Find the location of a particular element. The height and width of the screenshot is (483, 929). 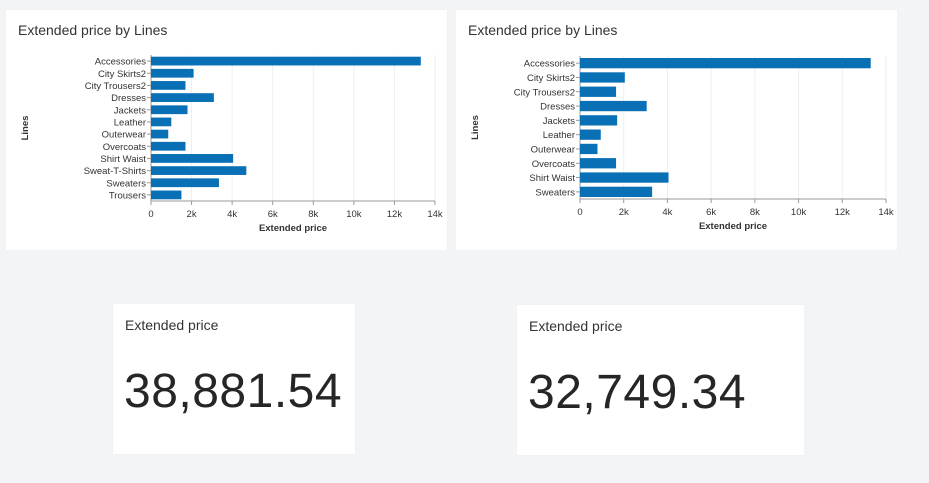

kpi-card-2: Extended price 32,749.34 is located at coordinates (660, 380).